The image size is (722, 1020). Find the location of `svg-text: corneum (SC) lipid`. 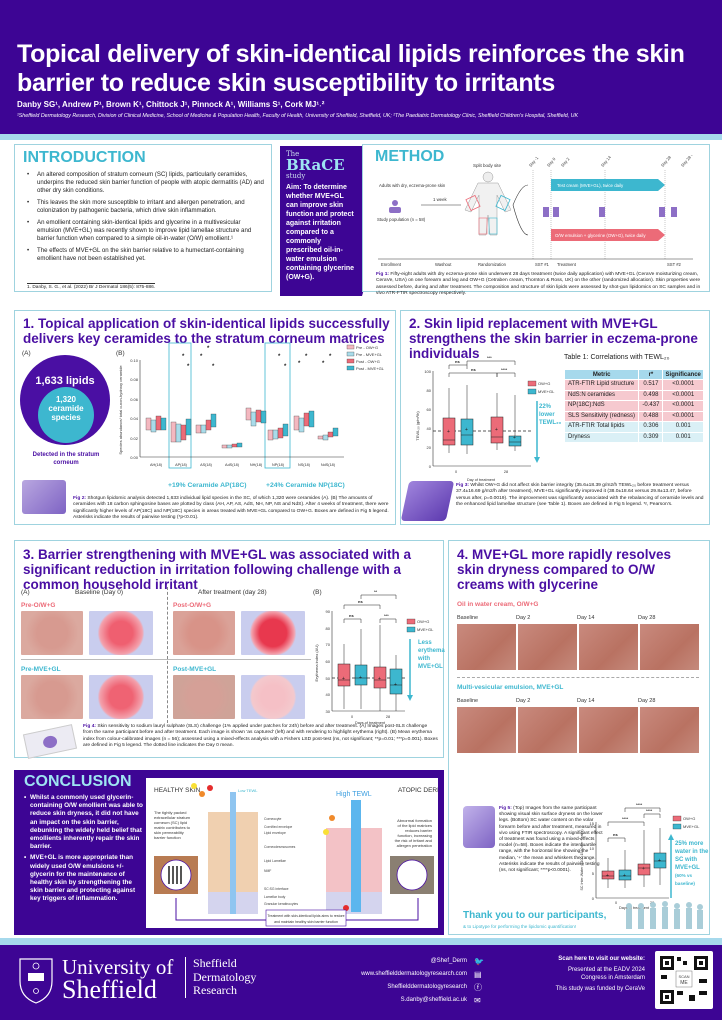

svg-text: corneum (SC) lipid is located at coordinates (170, 822).